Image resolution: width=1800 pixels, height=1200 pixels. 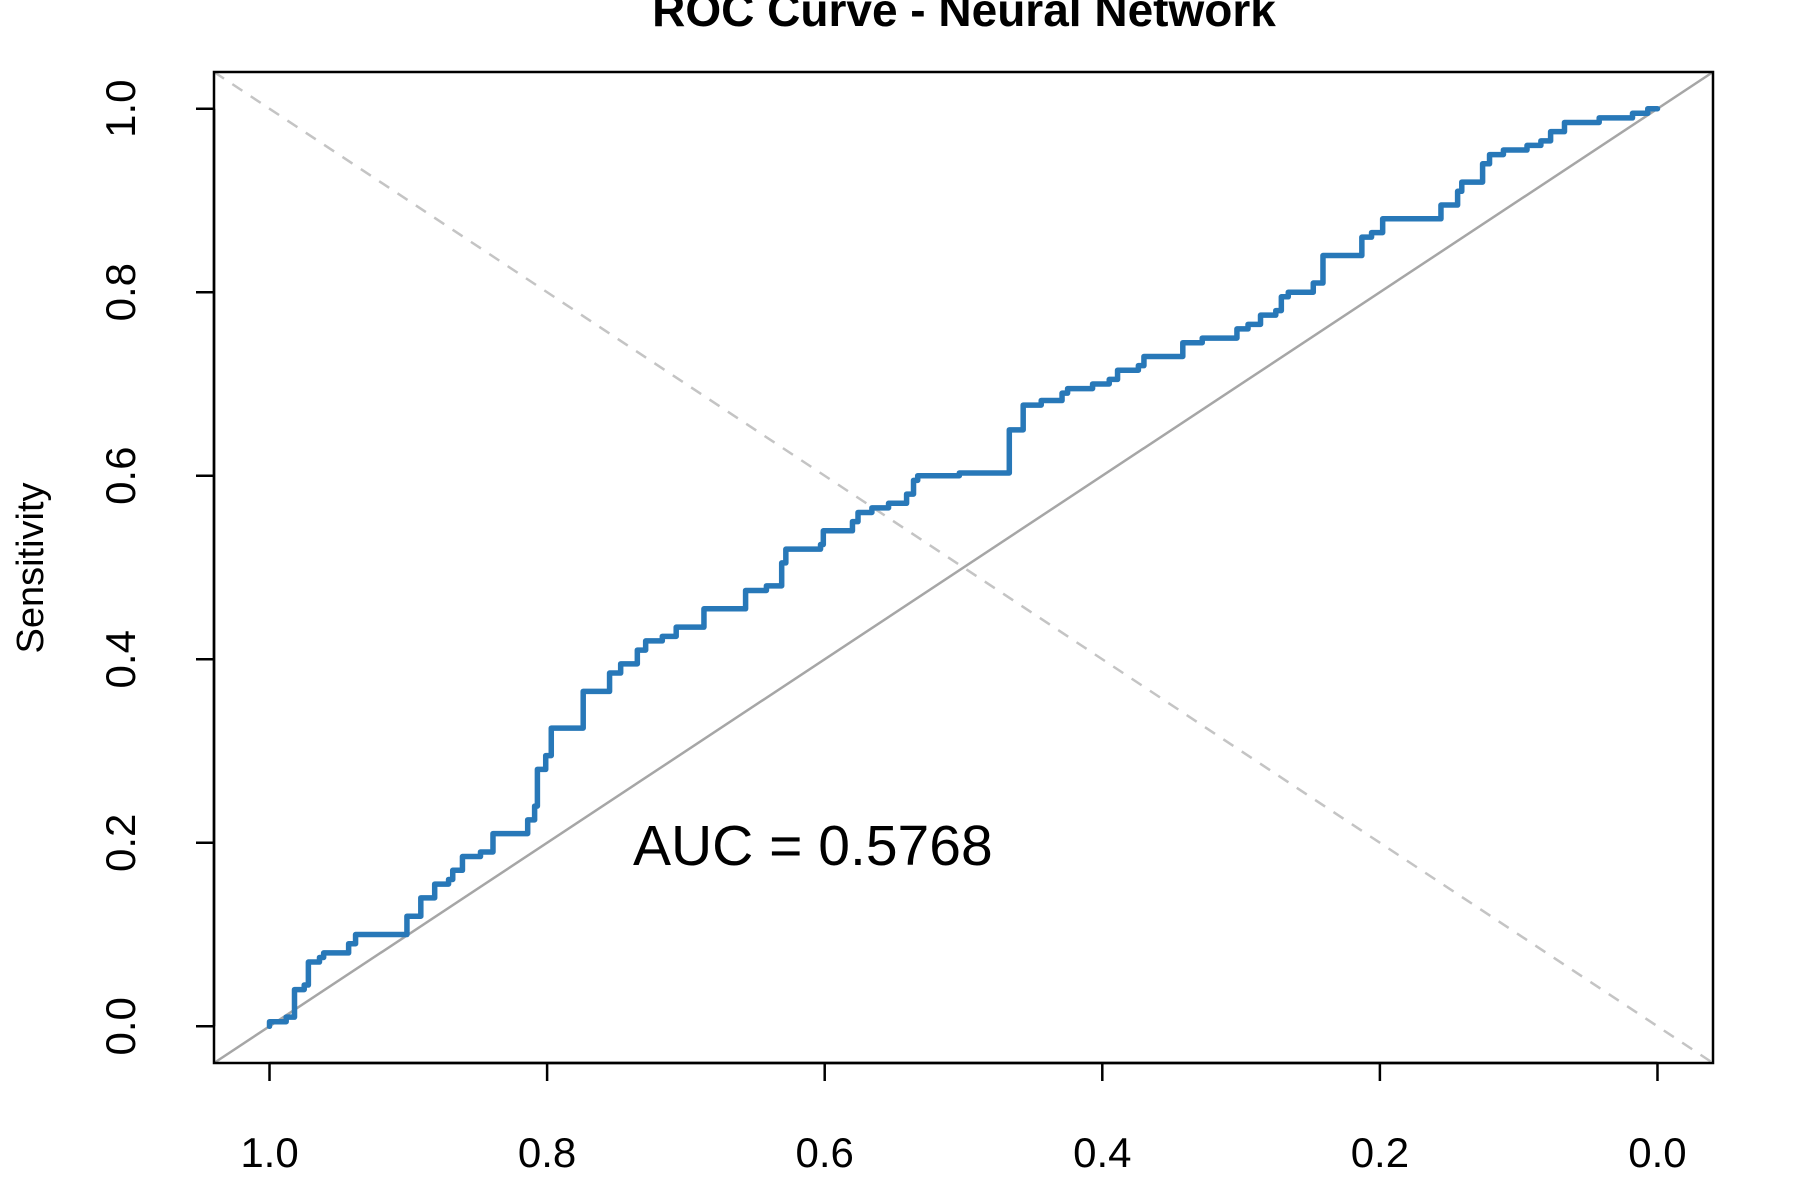 I want to click on auc-annotation: AUC = 0.5768, so click(x=813, y=846).